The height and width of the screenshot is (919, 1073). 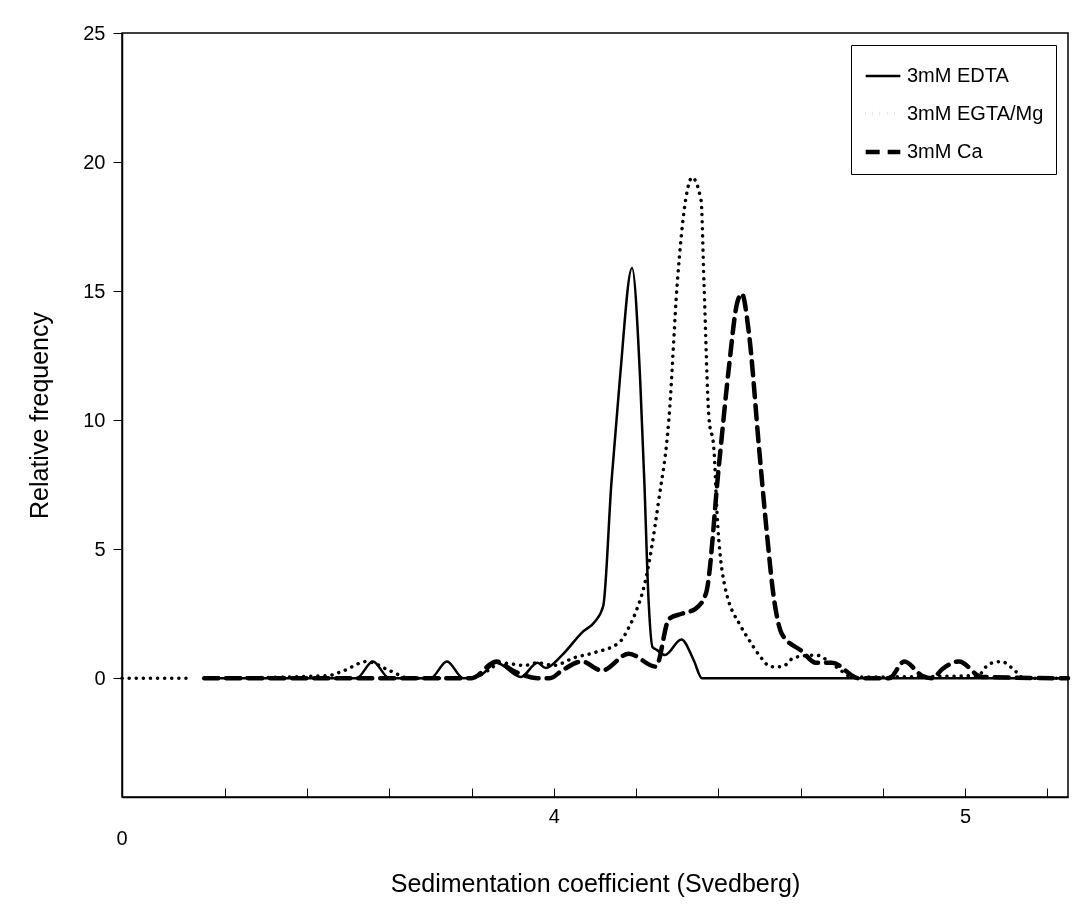 I want to click on x-axis-title: Sedimentation coefficient (Svedberg), so click(x=595, y=882).